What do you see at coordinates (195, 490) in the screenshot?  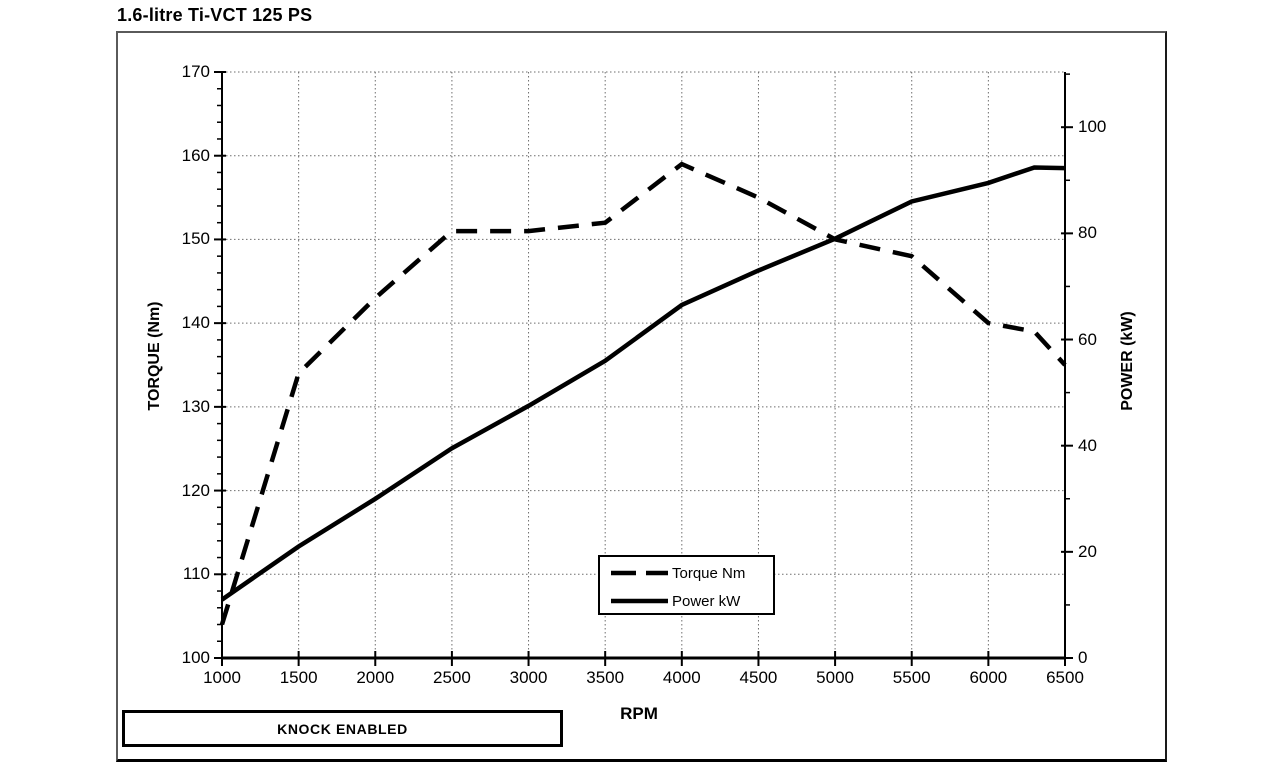 I see `left-axis-tick-label: 120` at bounding box center [195, 490].